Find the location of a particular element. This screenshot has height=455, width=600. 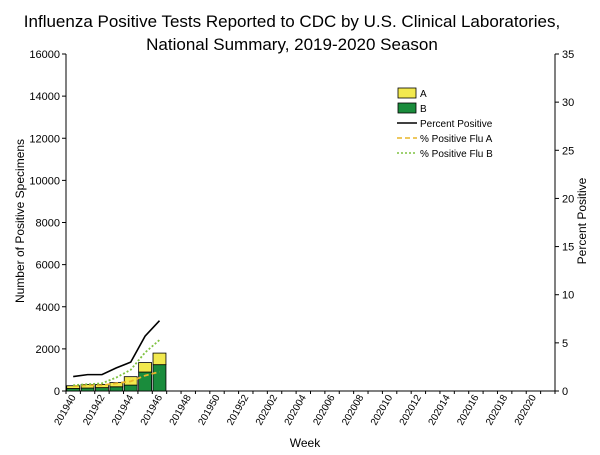

y2-tick-label: 20 is located at coordinates (568, 199).